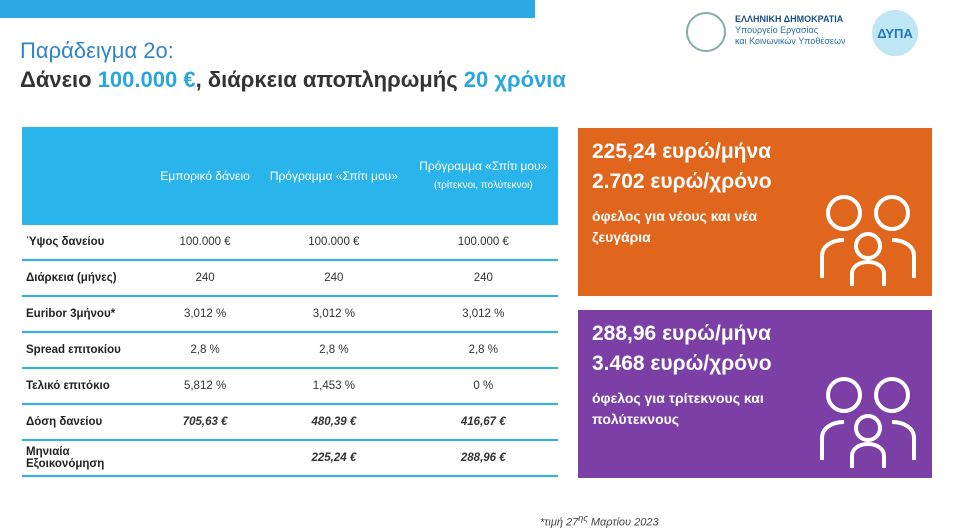 The height and width of the screenshot is (531, 960). What do you see at coordinates (334, 458) in the screenshot?
I see `cell: 225,24 €` at bounding box center [334, 458].